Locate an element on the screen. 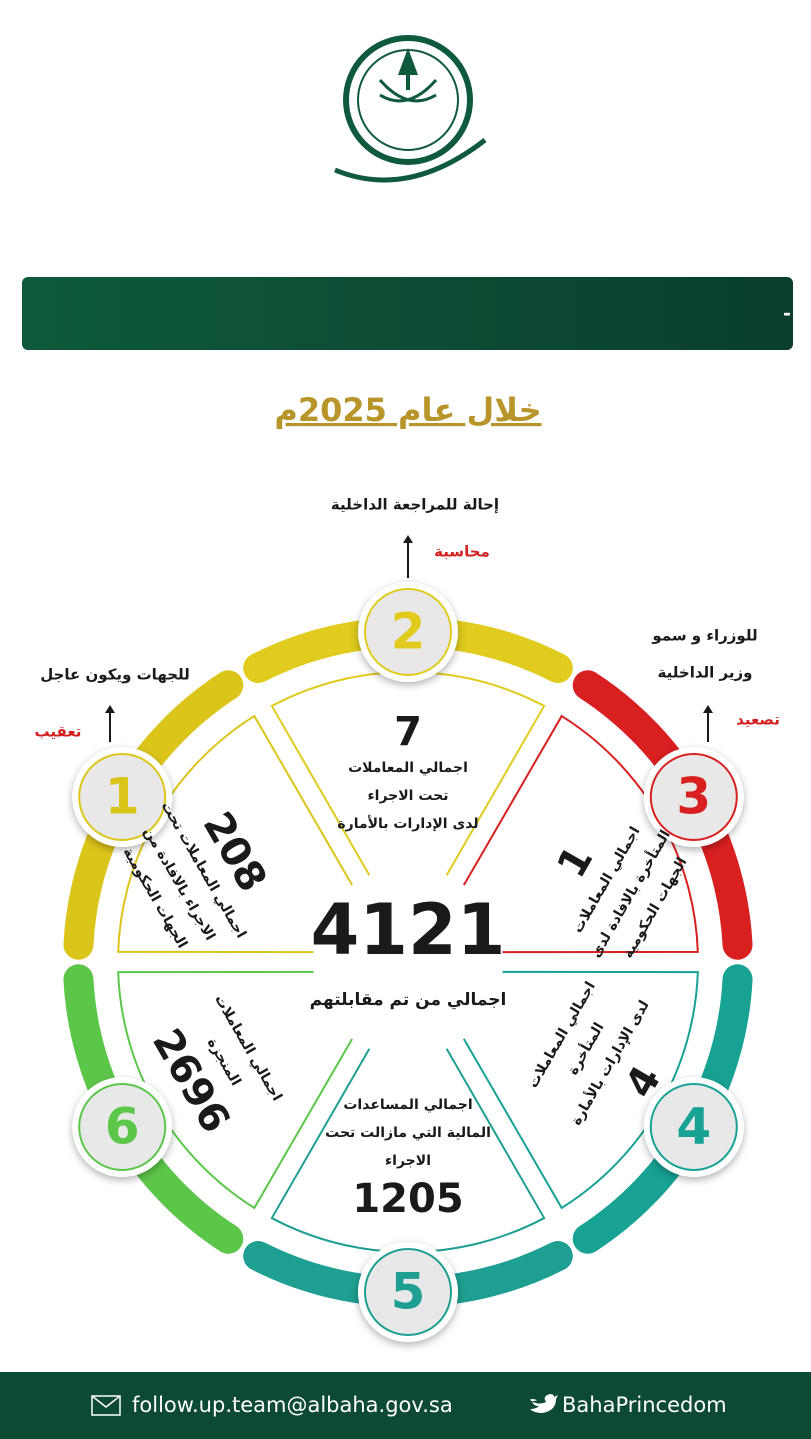 This screenshot has height=1439, width=811. footer-twitter: BahaPrincedom is located at coordinates (644, 1405).